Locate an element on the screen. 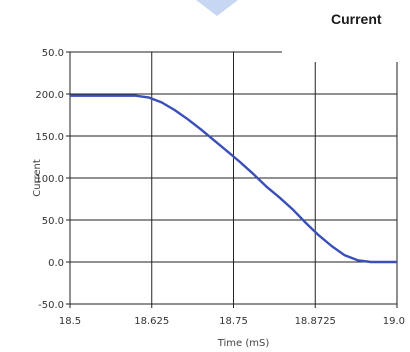  y-axis-ticks: 50.0 200.0 150.0 100.0 50.0 0.0 -50.0 is located at coordinates (52, 179).